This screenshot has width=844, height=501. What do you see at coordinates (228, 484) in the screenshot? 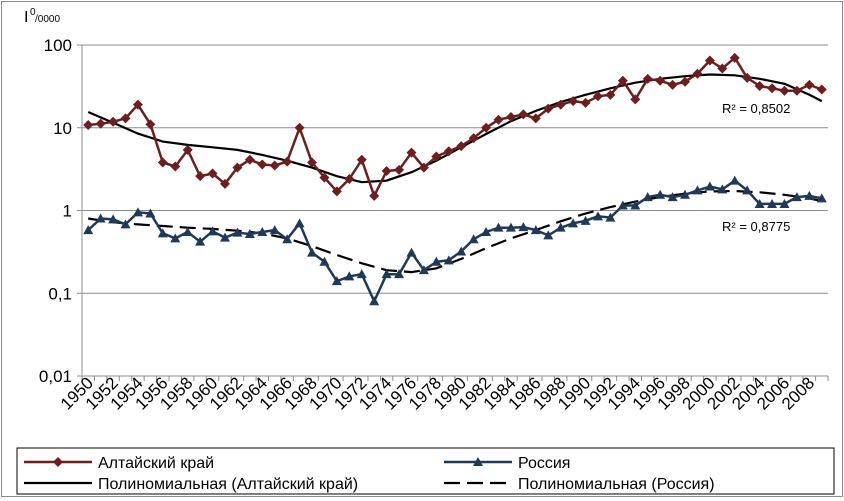
I see `legend-trendline-label-altai: Полиномиальная (Алтайский край)` at bounding box center [228, 484].